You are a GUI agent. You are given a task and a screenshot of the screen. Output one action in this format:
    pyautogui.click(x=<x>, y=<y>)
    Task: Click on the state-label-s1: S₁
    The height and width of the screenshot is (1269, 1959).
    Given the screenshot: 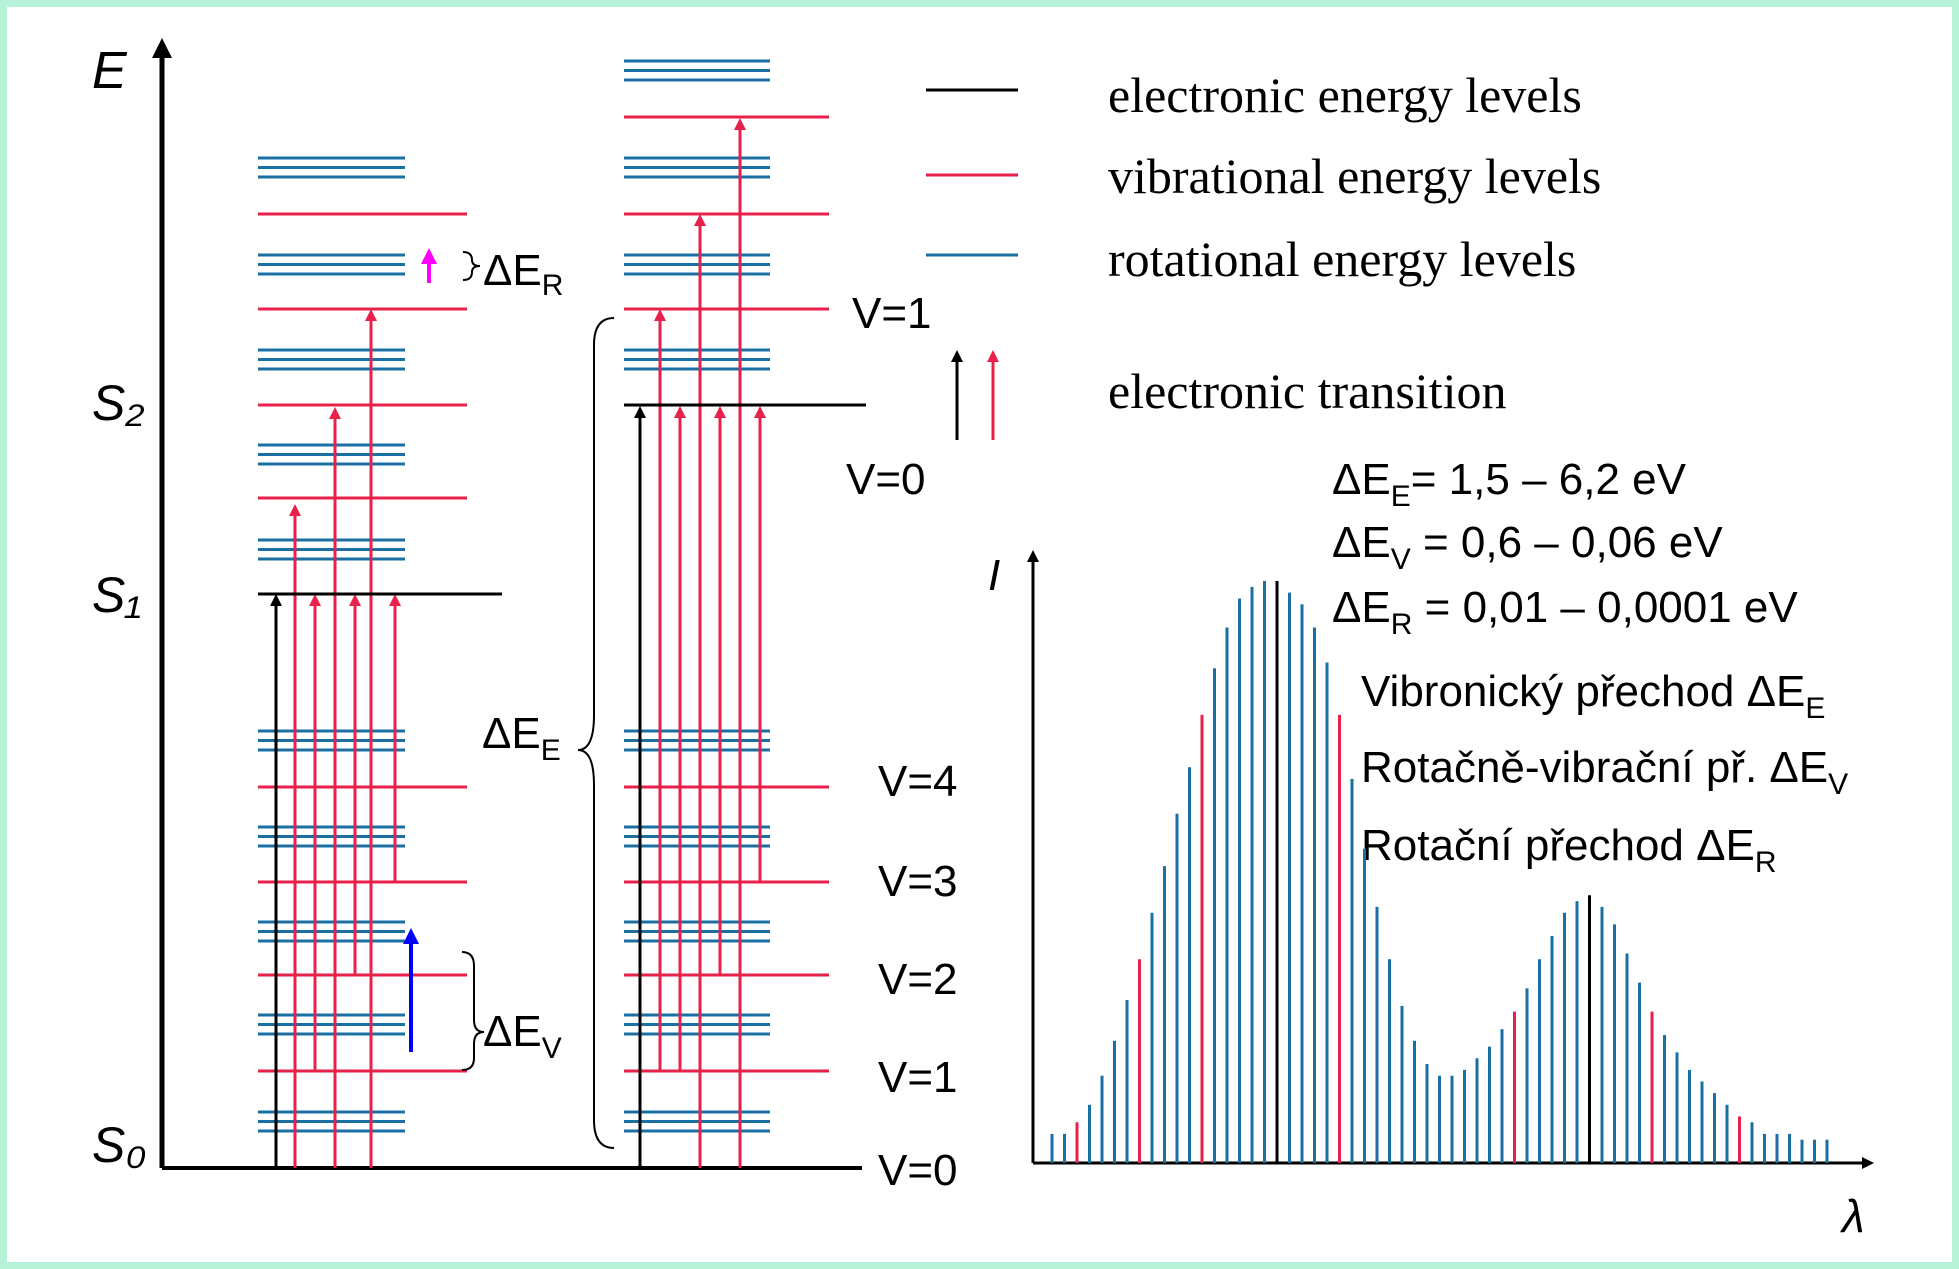 What is the action you would take?
    pyautogui.click(x=116, y=595)
    